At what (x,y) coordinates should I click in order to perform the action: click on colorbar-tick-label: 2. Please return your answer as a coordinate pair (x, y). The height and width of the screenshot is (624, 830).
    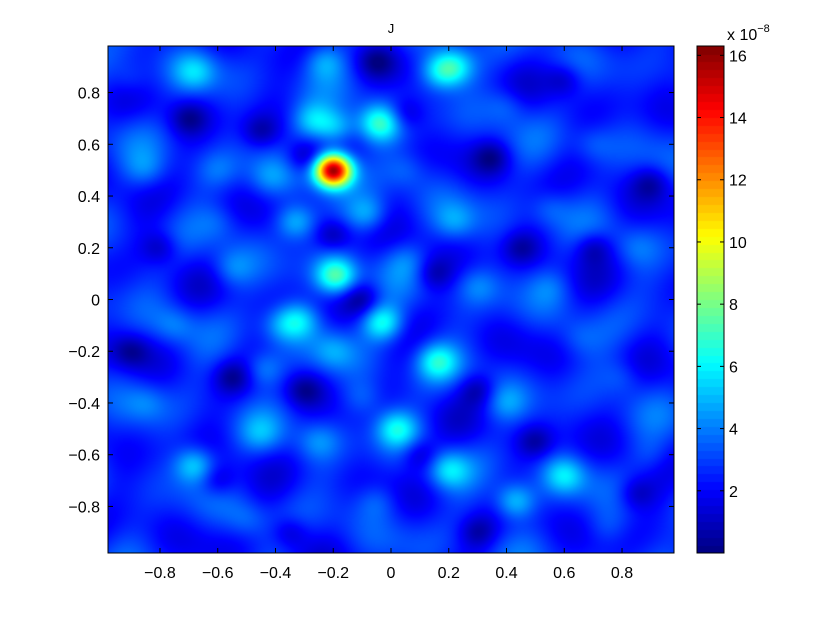
    Looking at the image, I should click on (733, 492).